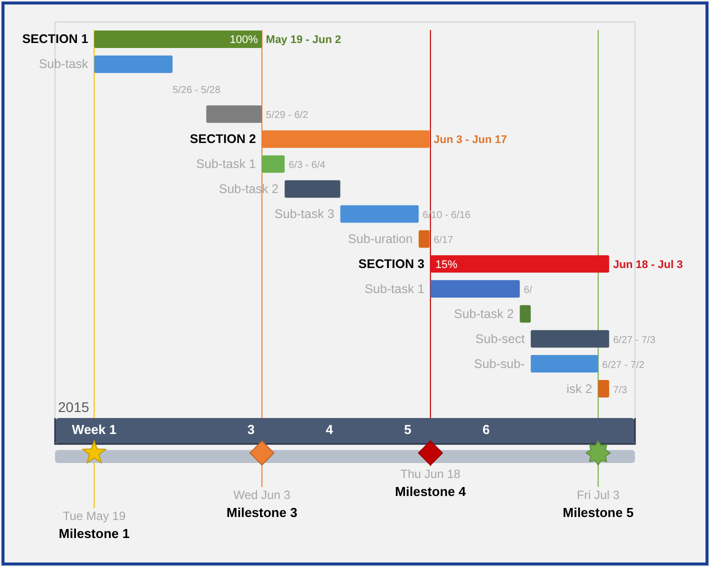  Describe the element at coordinates (262, 495) in the screenshot. I see `text: Wed Jun 3` at that location.